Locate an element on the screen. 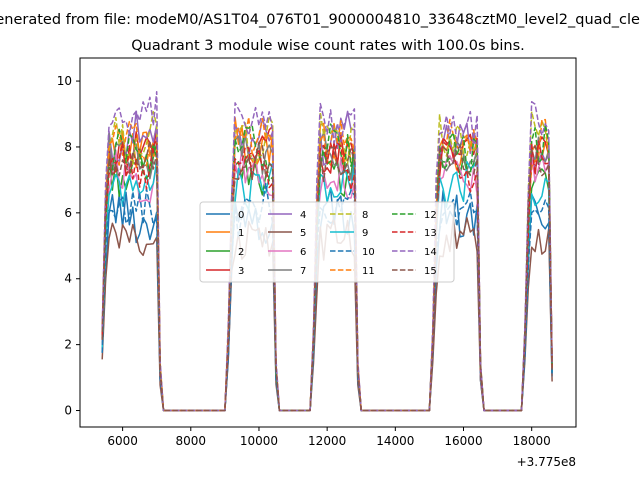  legend-label-12: 12 is located at coordinates (430, 215).